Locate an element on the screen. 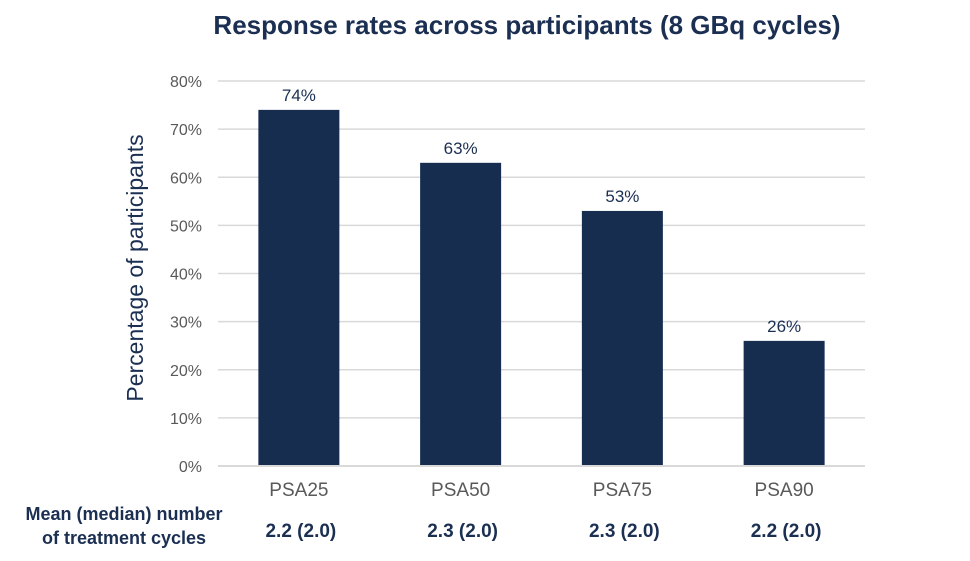 The image size is (970, 561). data-label: 63% is located at coordinates (461, 148).